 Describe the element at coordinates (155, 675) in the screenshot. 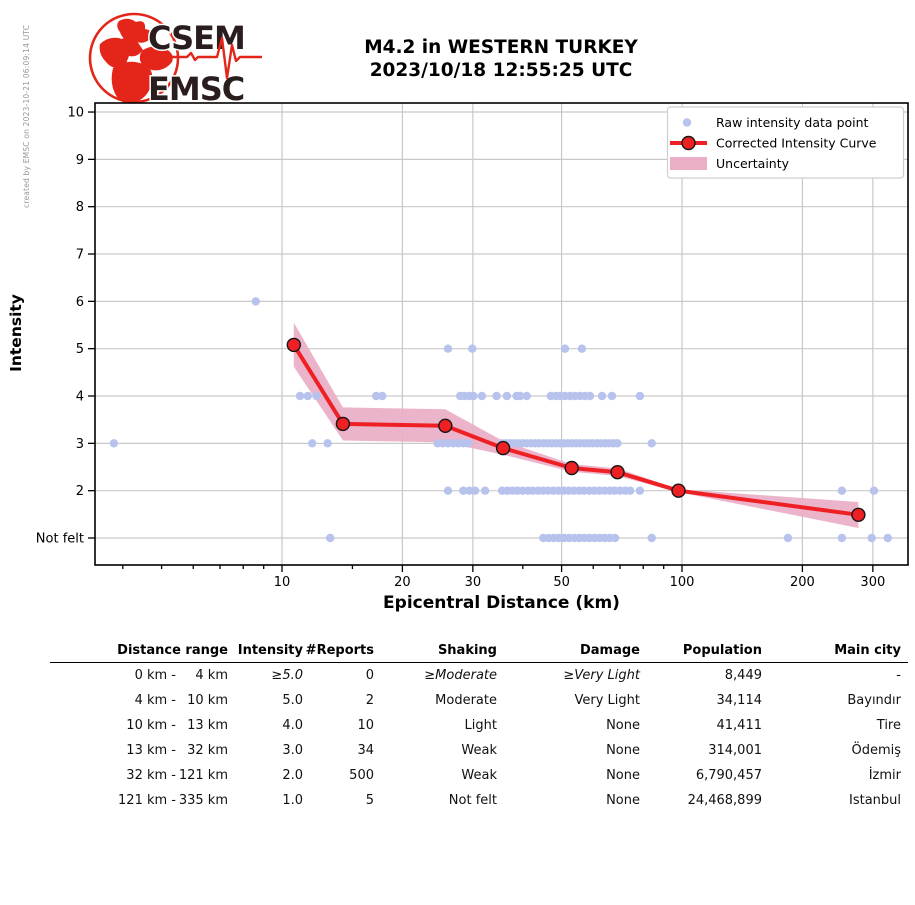

I see `range-from: 0 km -` at that location.